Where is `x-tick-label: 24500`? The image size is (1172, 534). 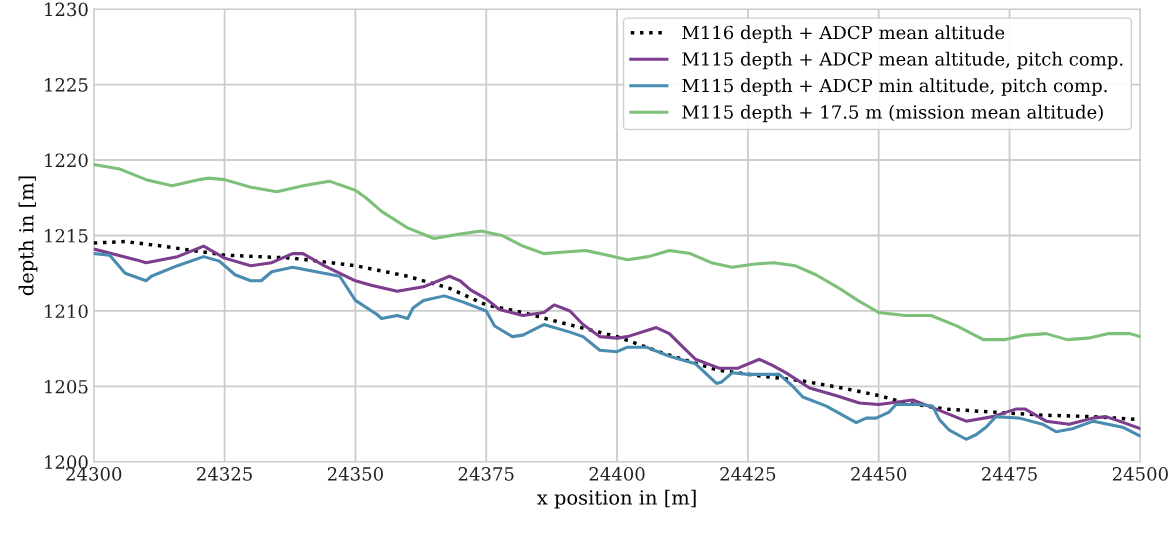 x-tick-label: 24500 is located at coordinates (1140, 474).